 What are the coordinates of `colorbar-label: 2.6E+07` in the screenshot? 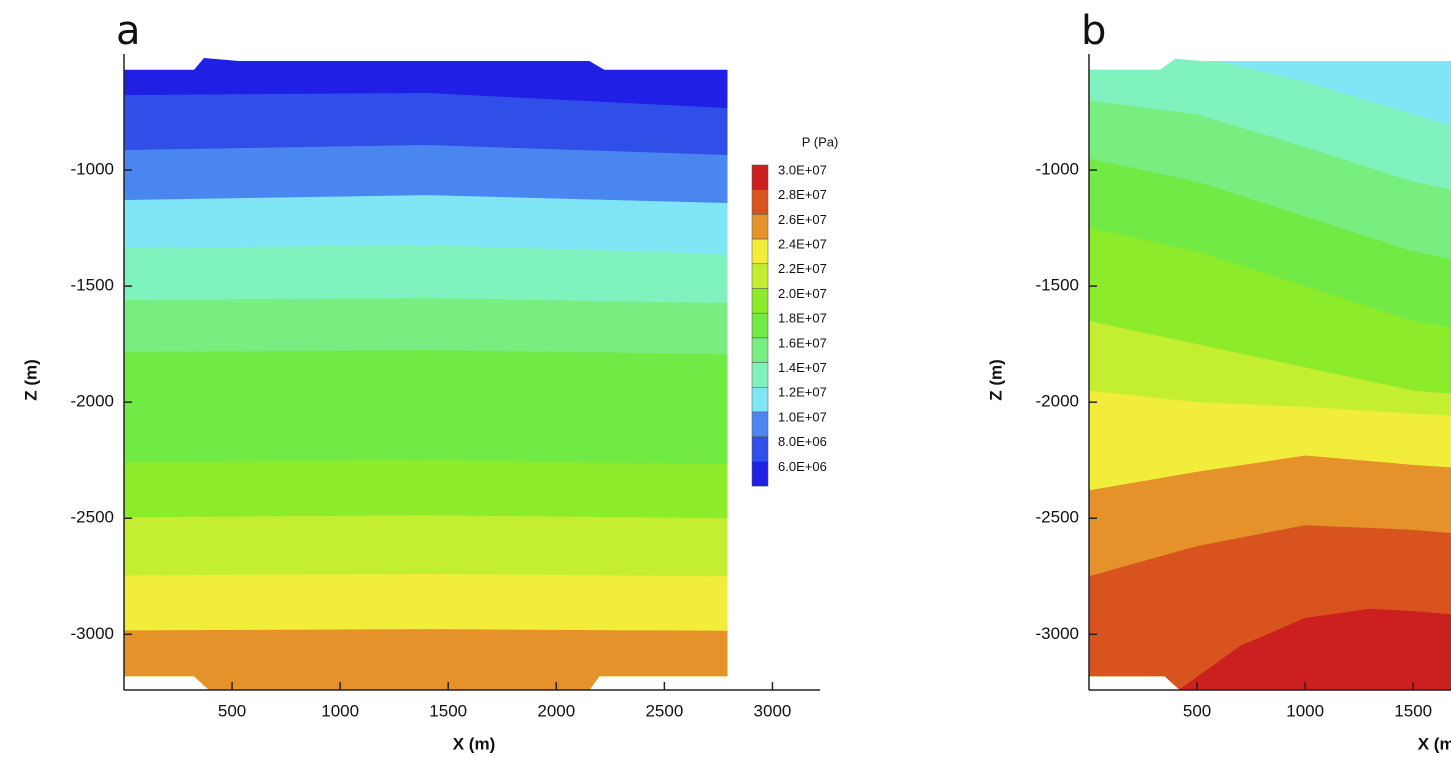 It's located at (802, 219).